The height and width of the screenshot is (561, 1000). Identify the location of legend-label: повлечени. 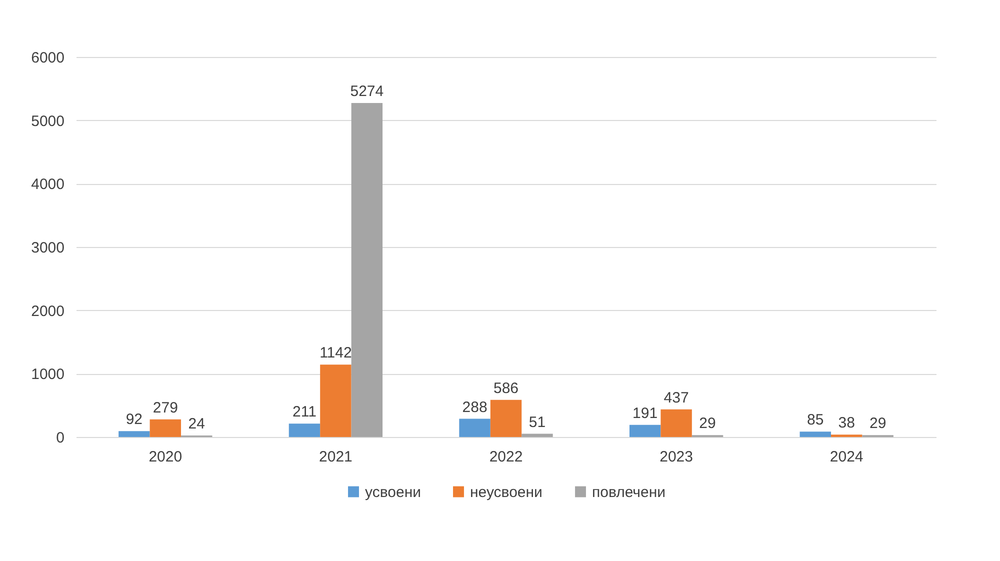
(629, 492).